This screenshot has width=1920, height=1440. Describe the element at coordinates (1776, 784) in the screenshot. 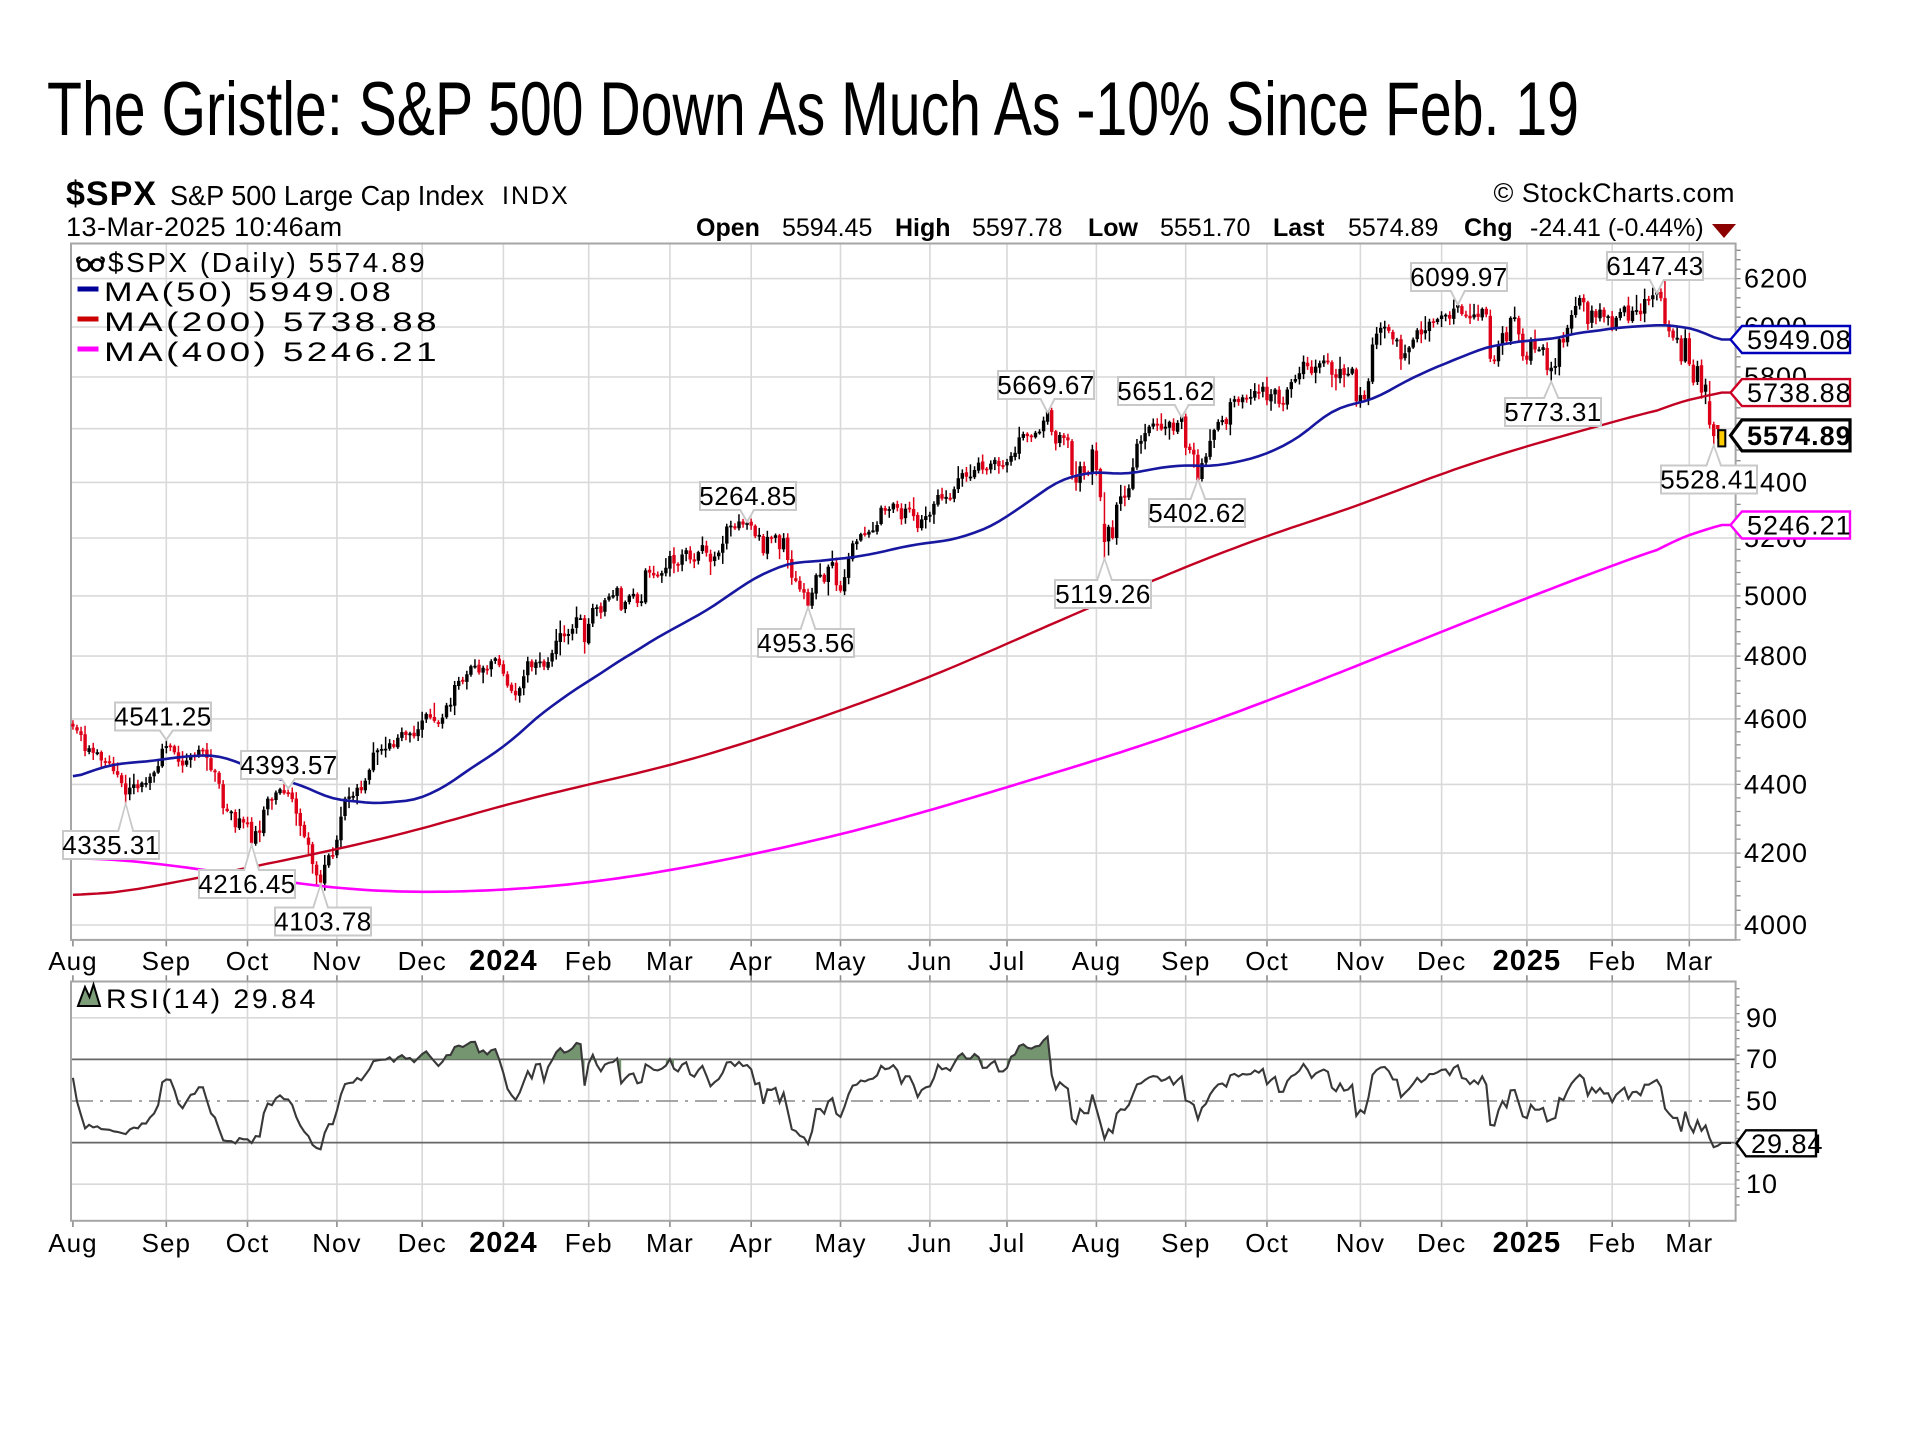

I see `svg-text: 4400` at that location.